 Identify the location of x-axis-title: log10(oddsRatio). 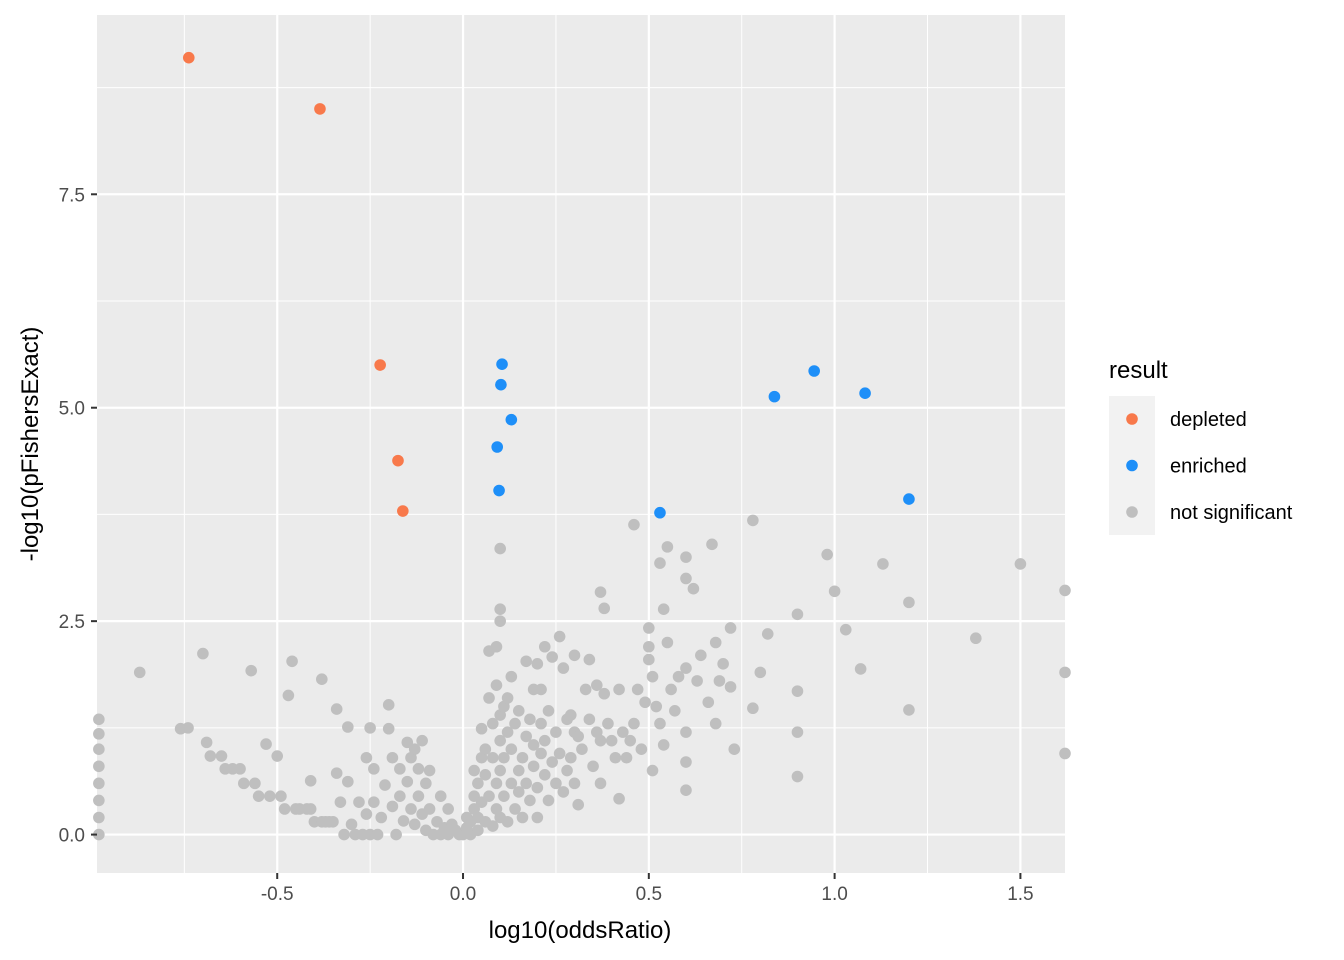
(580, 930).